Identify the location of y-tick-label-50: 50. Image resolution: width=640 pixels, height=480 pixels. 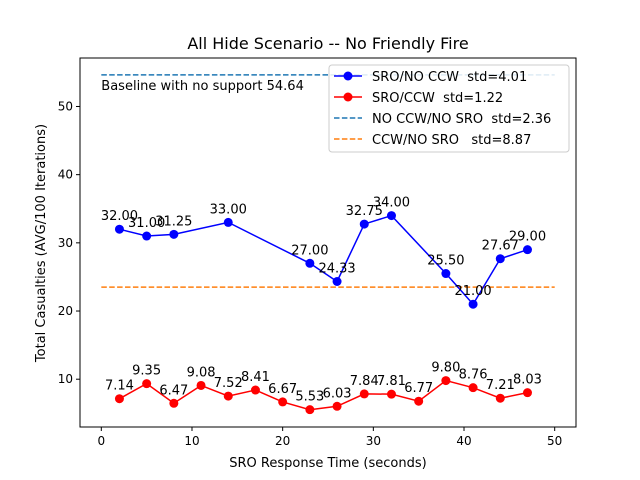
(65, 106).